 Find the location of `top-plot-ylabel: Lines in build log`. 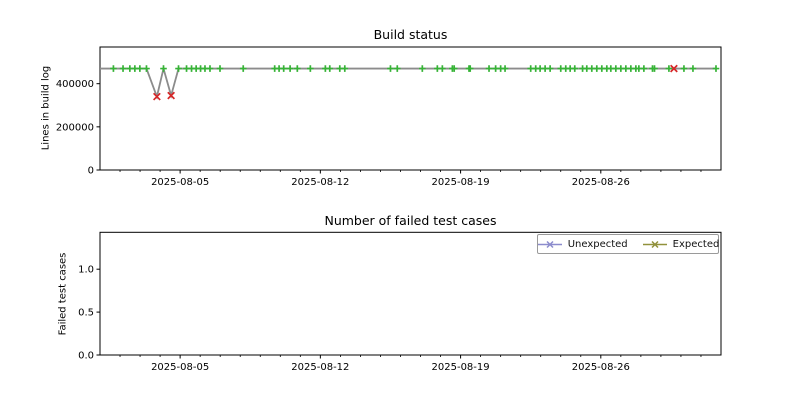

top-plot-ylabel: Lines in build log is located at coordinates (46, 108).